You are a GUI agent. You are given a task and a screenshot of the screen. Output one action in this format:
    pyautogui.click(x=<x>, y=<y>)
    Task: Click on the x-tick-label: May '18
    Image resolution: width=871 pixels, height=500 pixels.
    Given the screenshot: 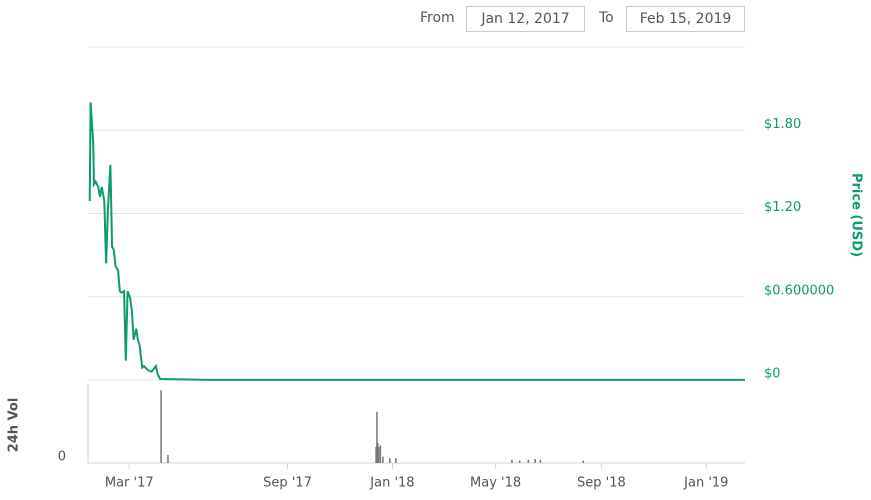 What is the action you would take?
    pyautogui.click(x=495, y=483)
    